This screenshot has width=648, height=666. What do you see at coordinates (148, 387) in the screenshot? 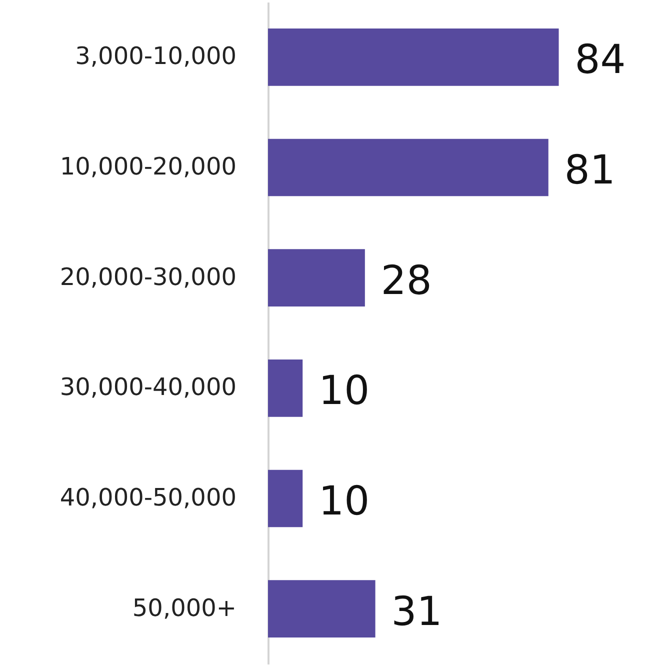
I see `y-tick-label: 30,000-40,000` at bounding box center [148, 387].